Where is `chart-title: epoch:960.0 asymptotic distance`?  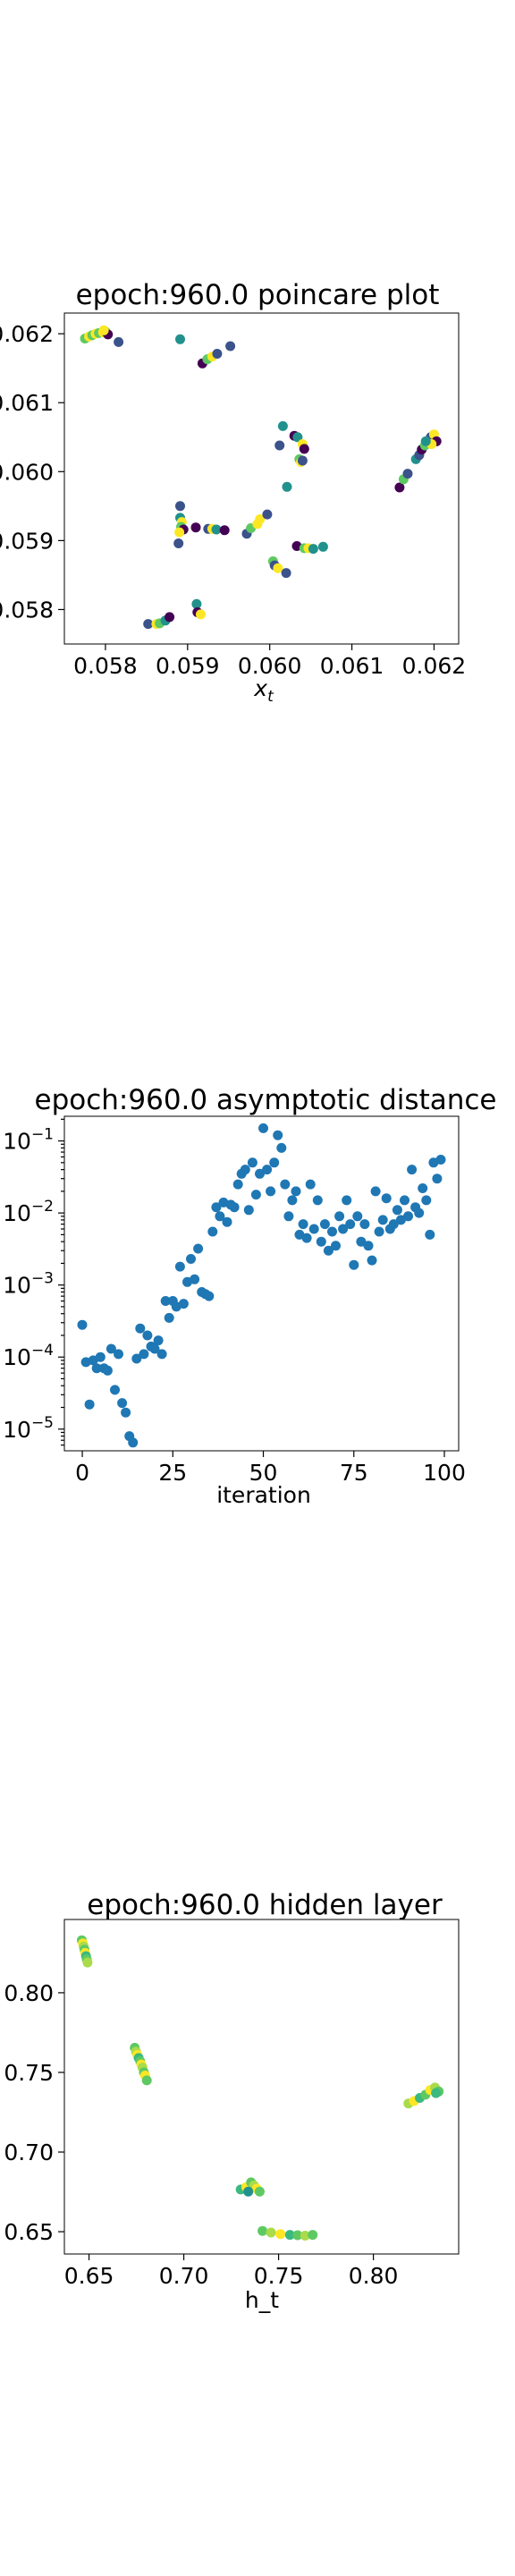 chart-title: epoch:960.0 asymptotic distance is located at coordinates (266, 1100).